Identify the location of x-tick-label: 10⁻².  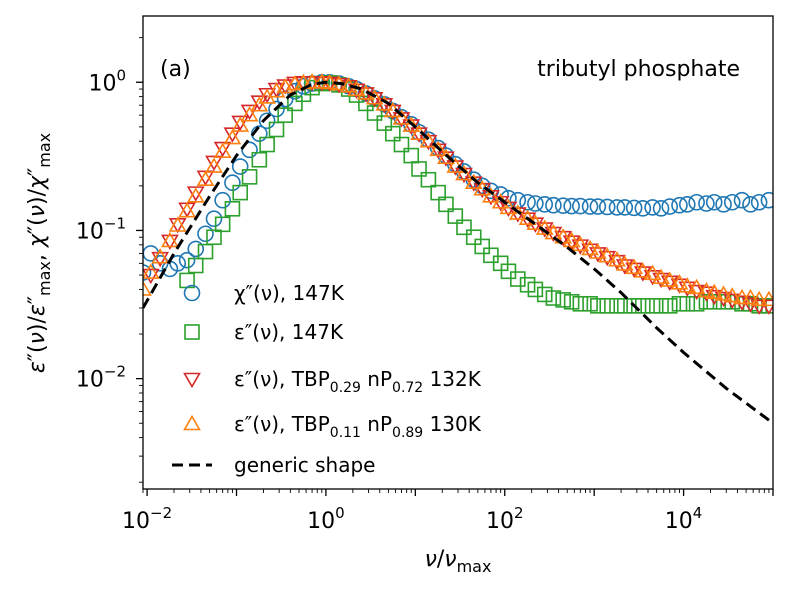
(147, 519).